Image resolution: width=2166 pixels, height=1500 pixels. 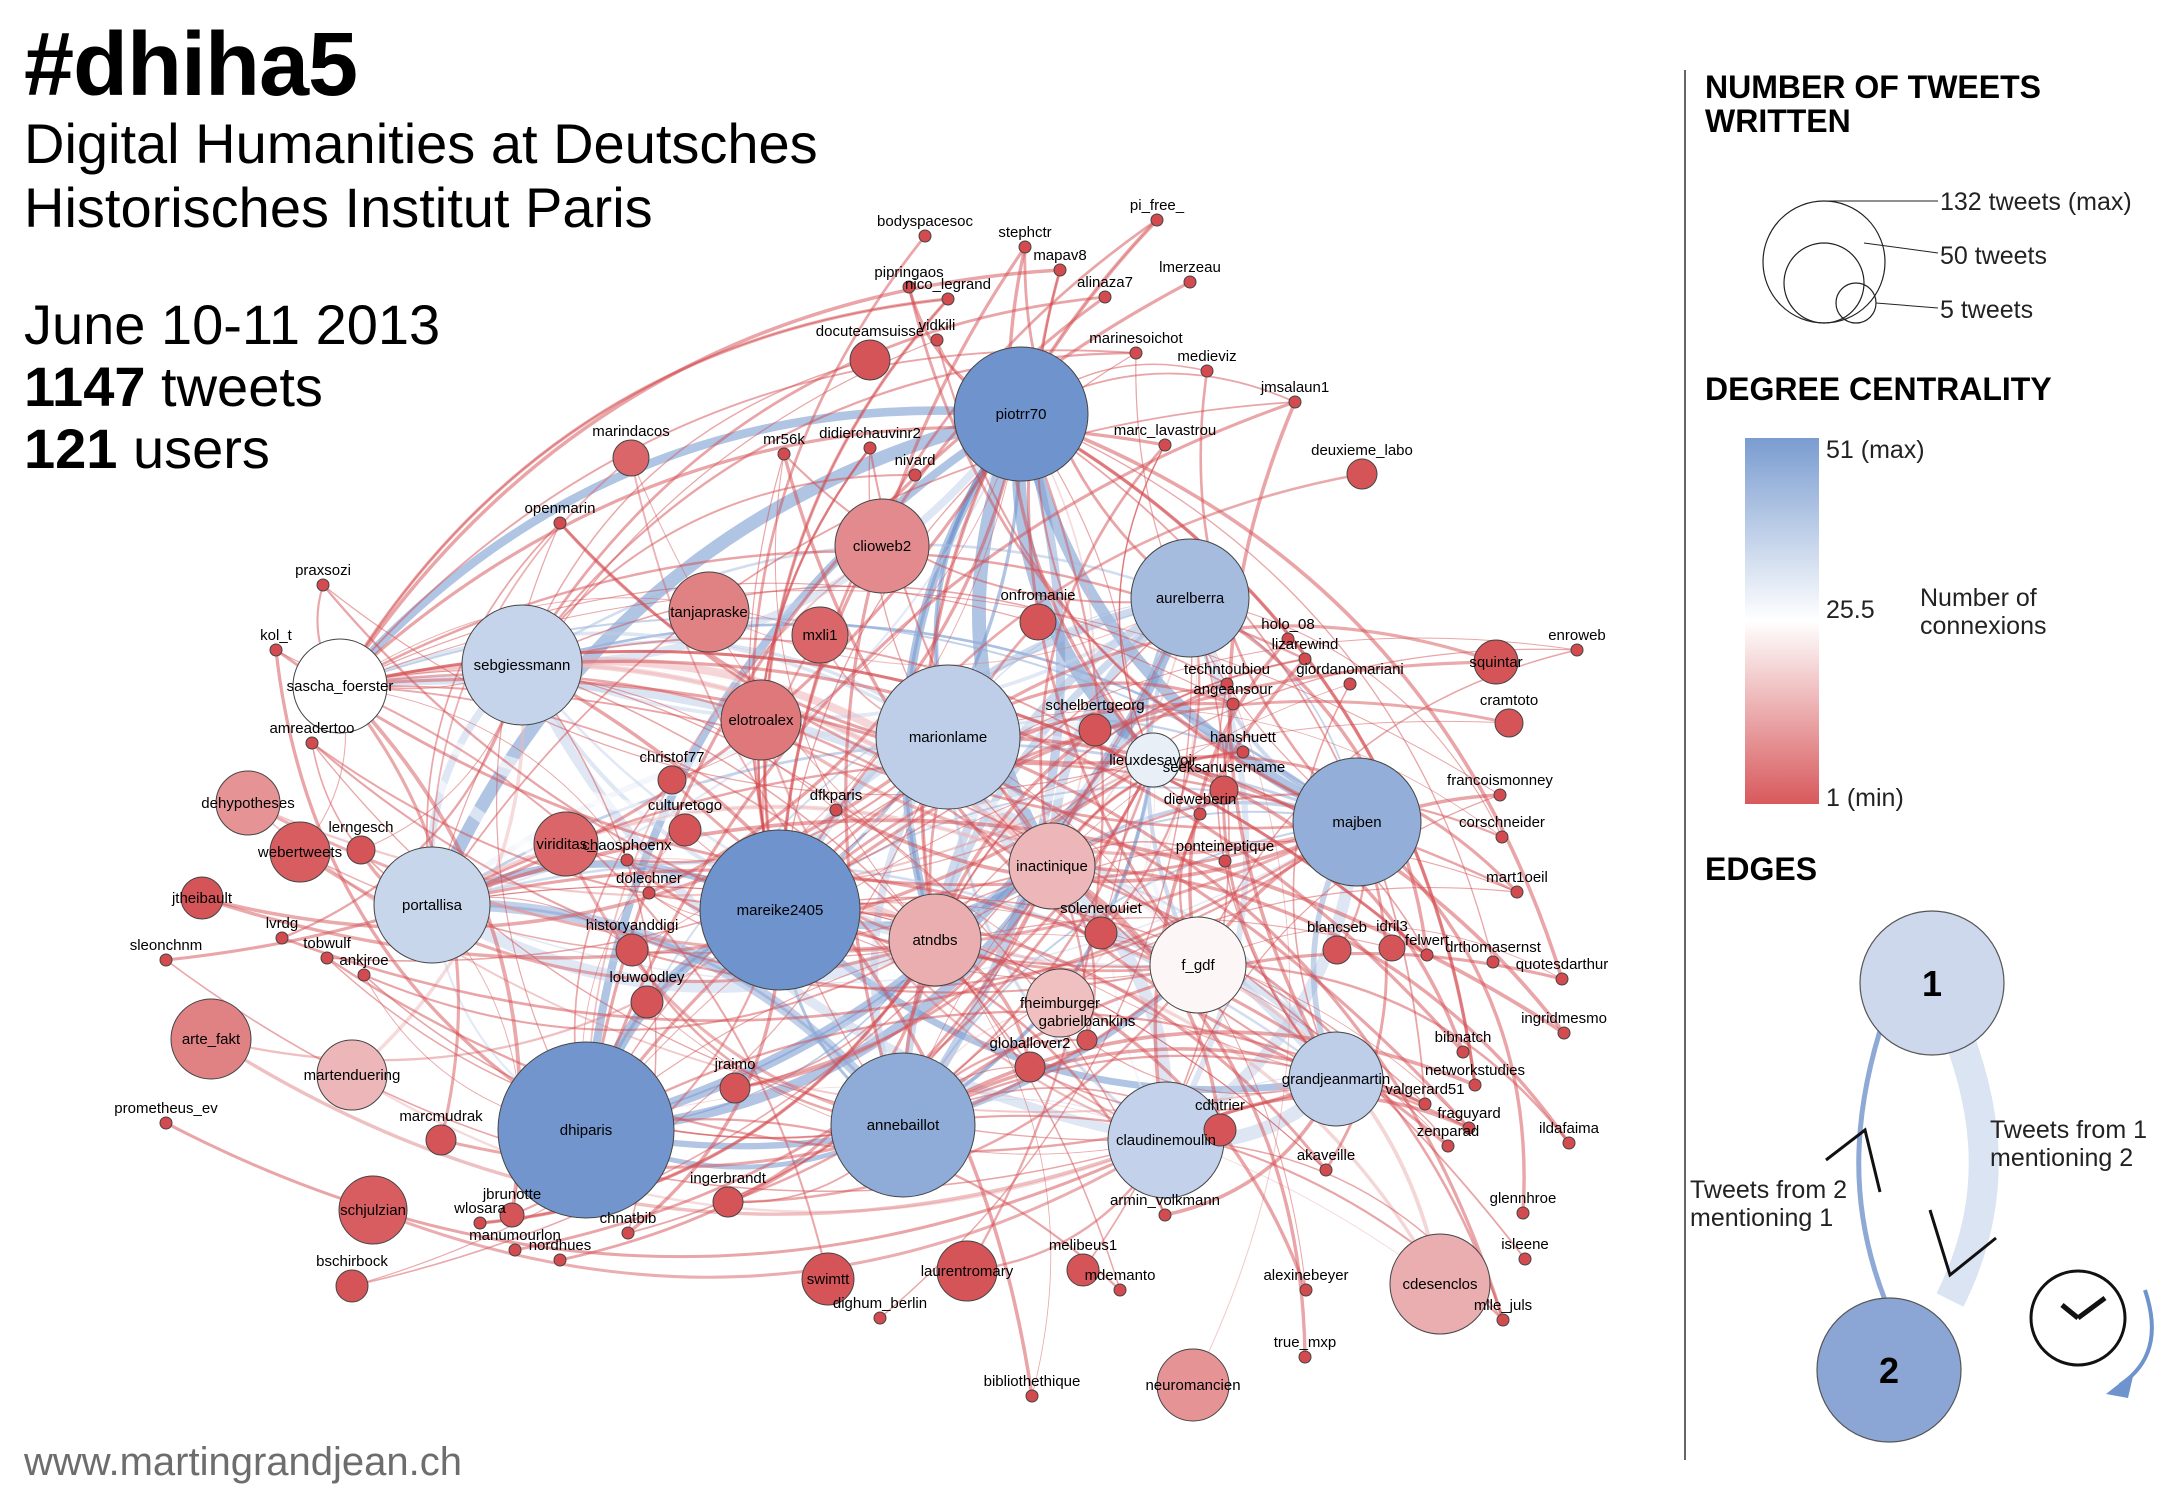 I want to click on node-piotrr70, so click(x=1021, y=414).